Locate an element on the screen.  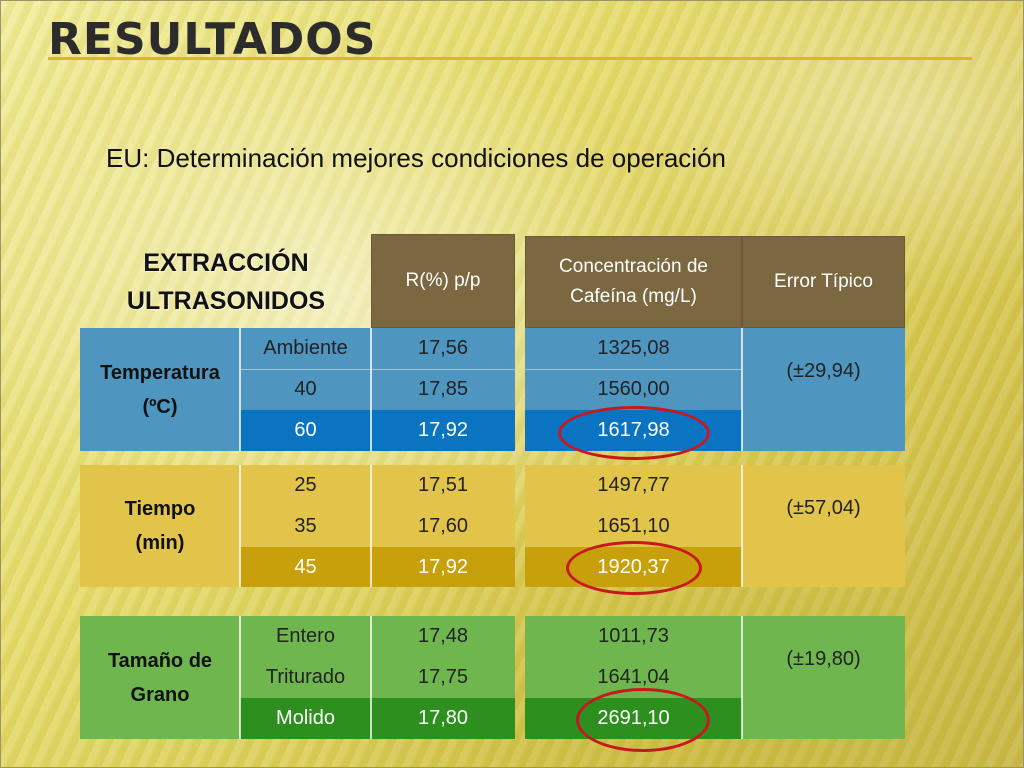
table-cell-condition: 60 is located at coordinates (305, 430).